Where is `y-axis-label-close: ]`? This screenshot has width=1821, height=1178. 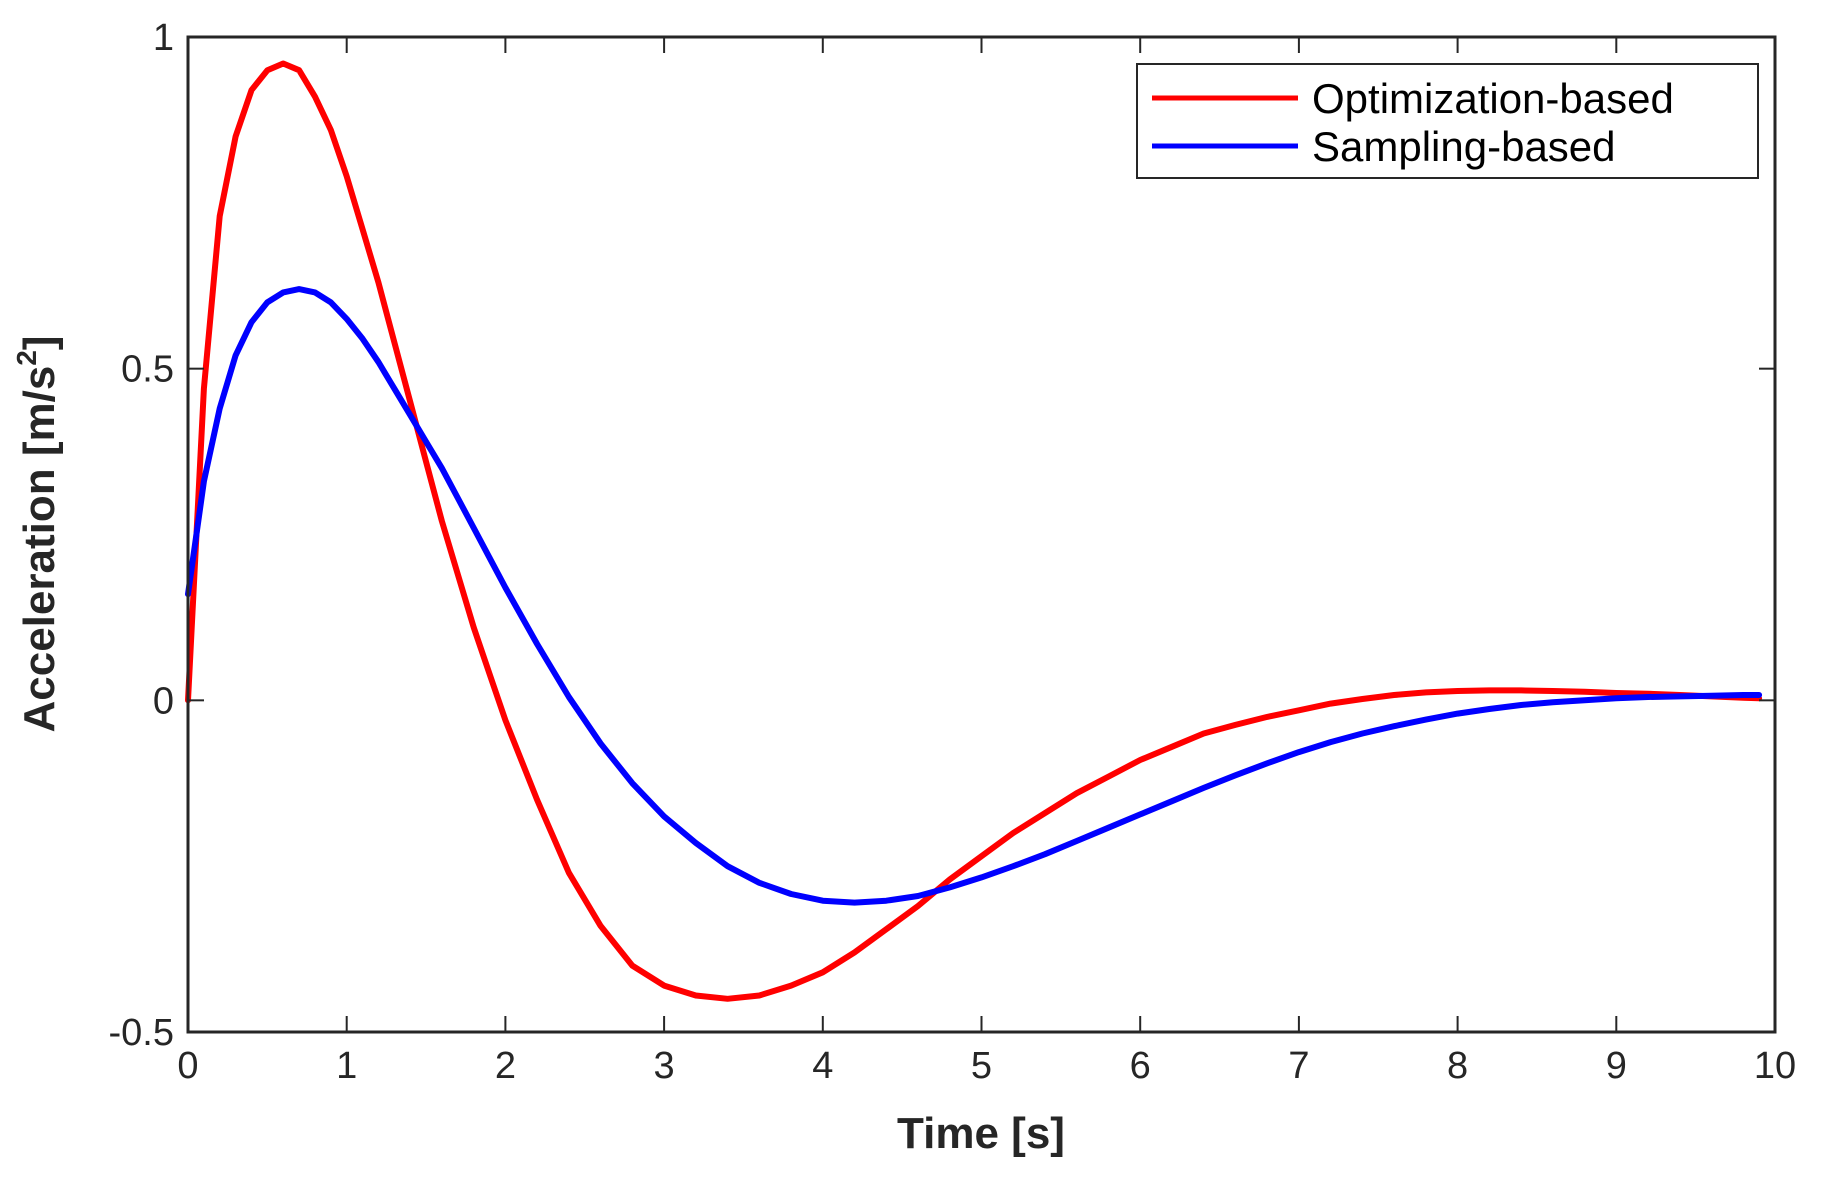
y-axis-label-close: ] is located at coordinates (39, 342).